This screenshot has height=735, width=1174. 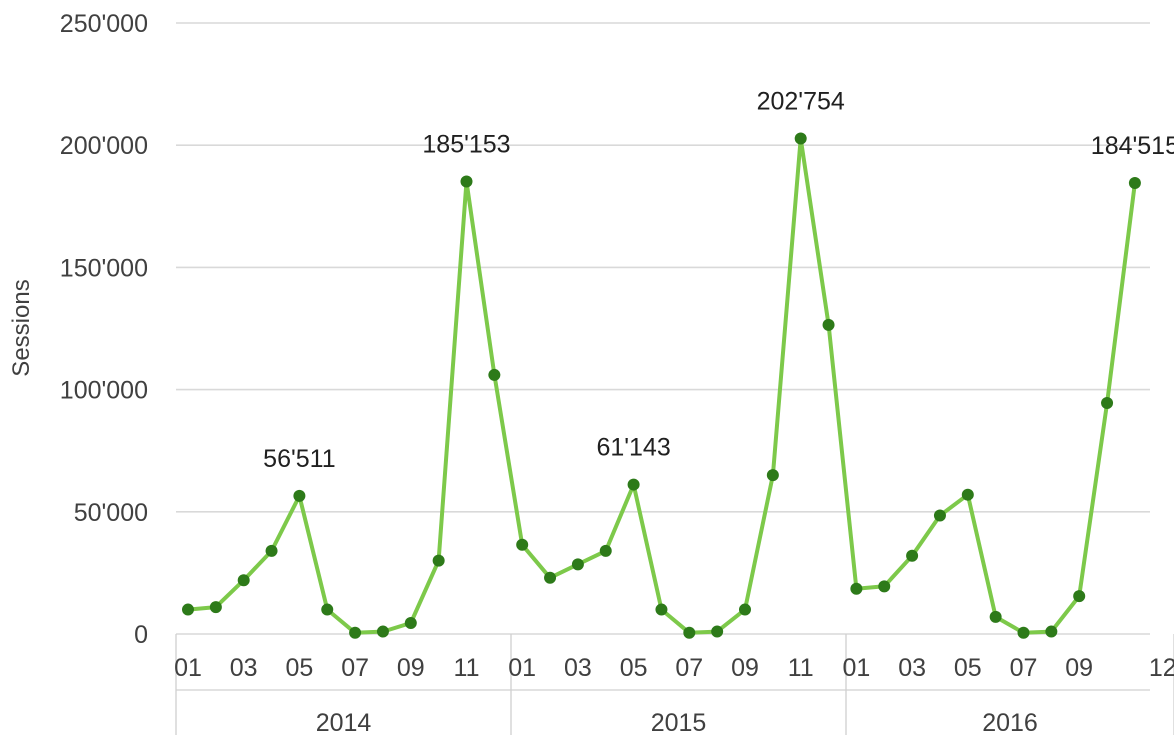 I want to click on y-tick-label: 0, so click(x=141, y=635).